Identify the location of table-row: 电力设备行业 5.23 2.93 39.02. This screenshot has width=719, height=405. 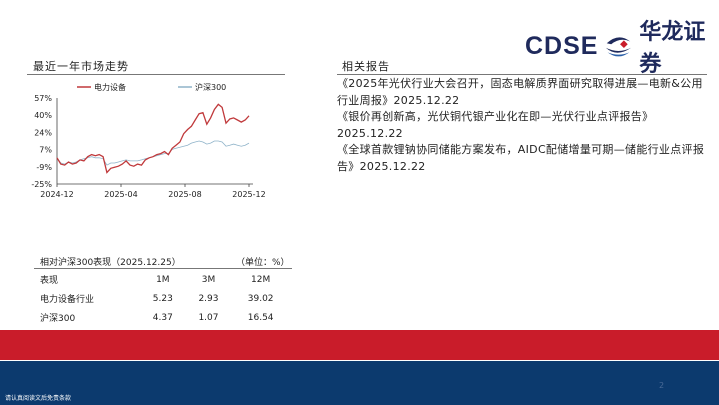
(165, 298).